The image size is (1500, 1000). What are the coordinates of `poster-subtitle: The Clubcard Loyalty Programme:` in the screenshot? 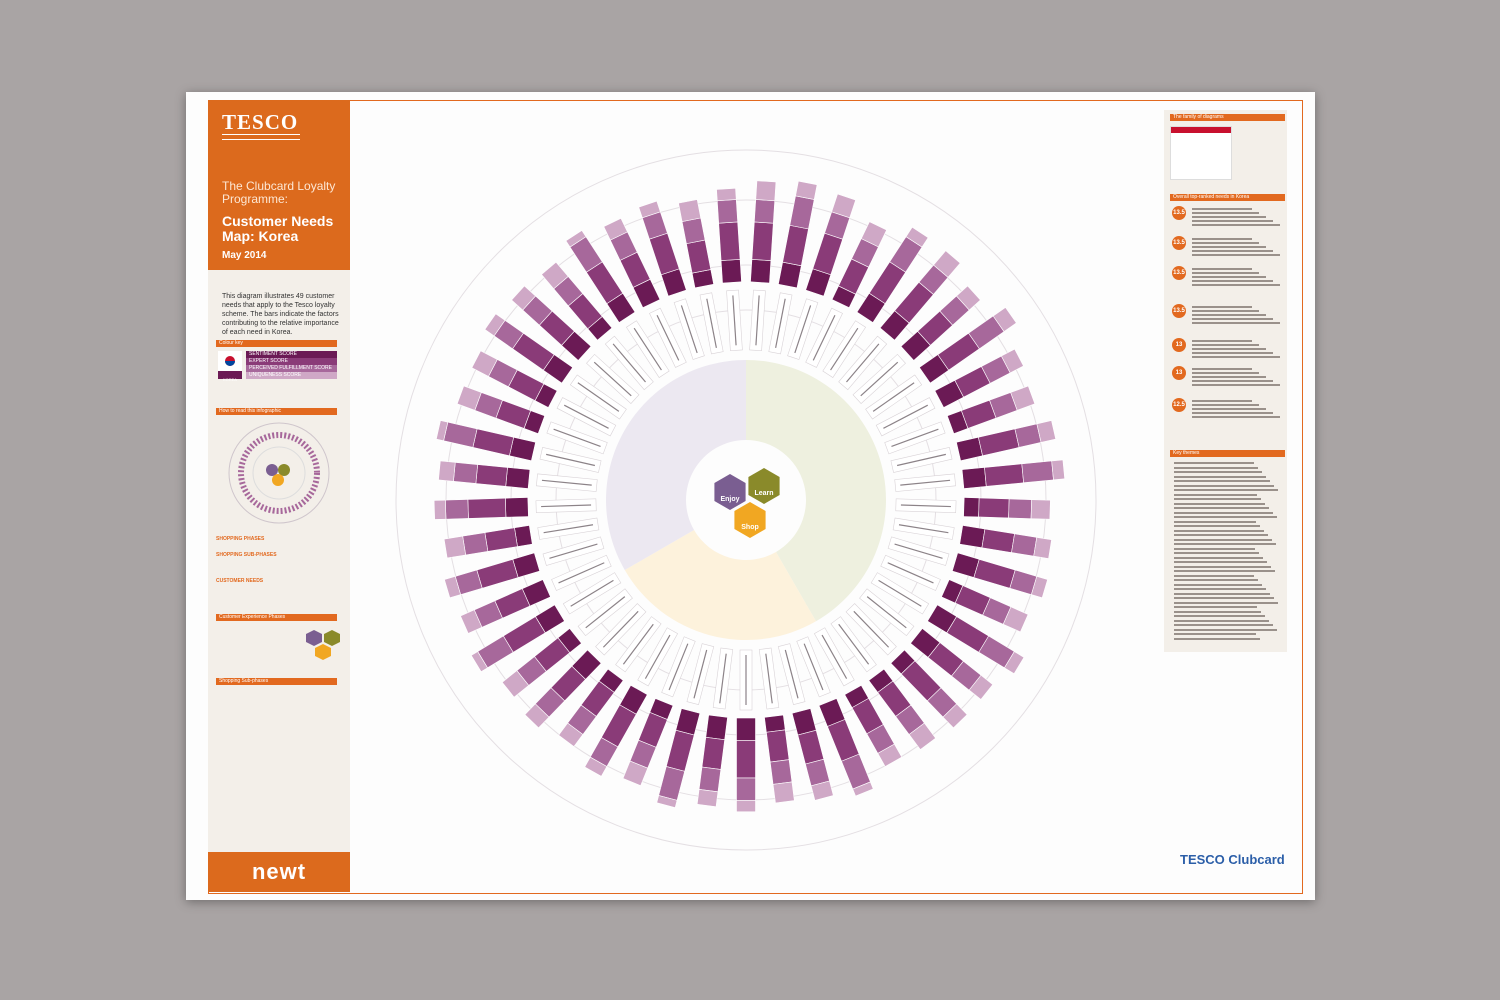 It's located at (279, 192).